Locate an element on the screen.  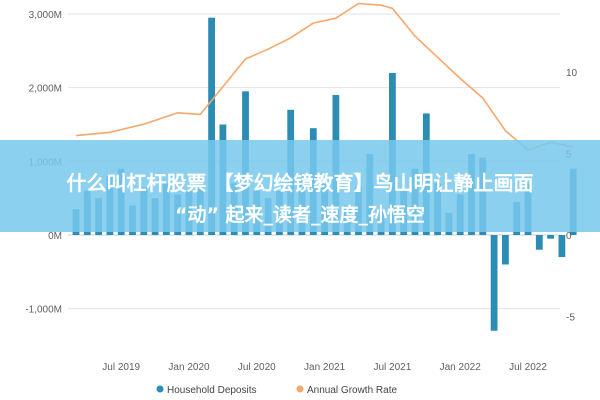
left-tick-label: 2,000M is located at coordinates (45, 89).